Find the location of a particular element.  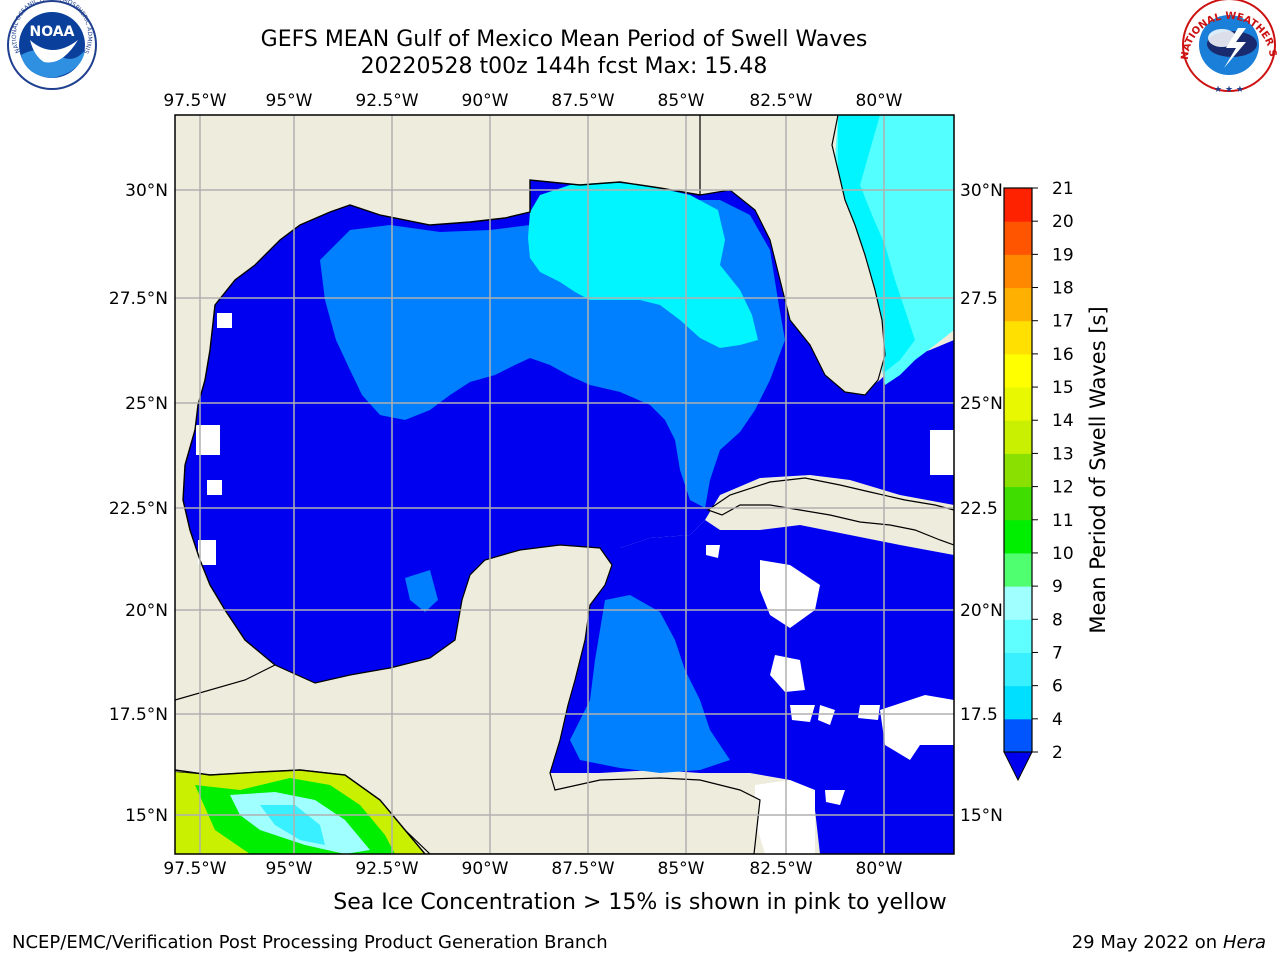

lon-label-top: 95°W is located at coordinates (289, 101).